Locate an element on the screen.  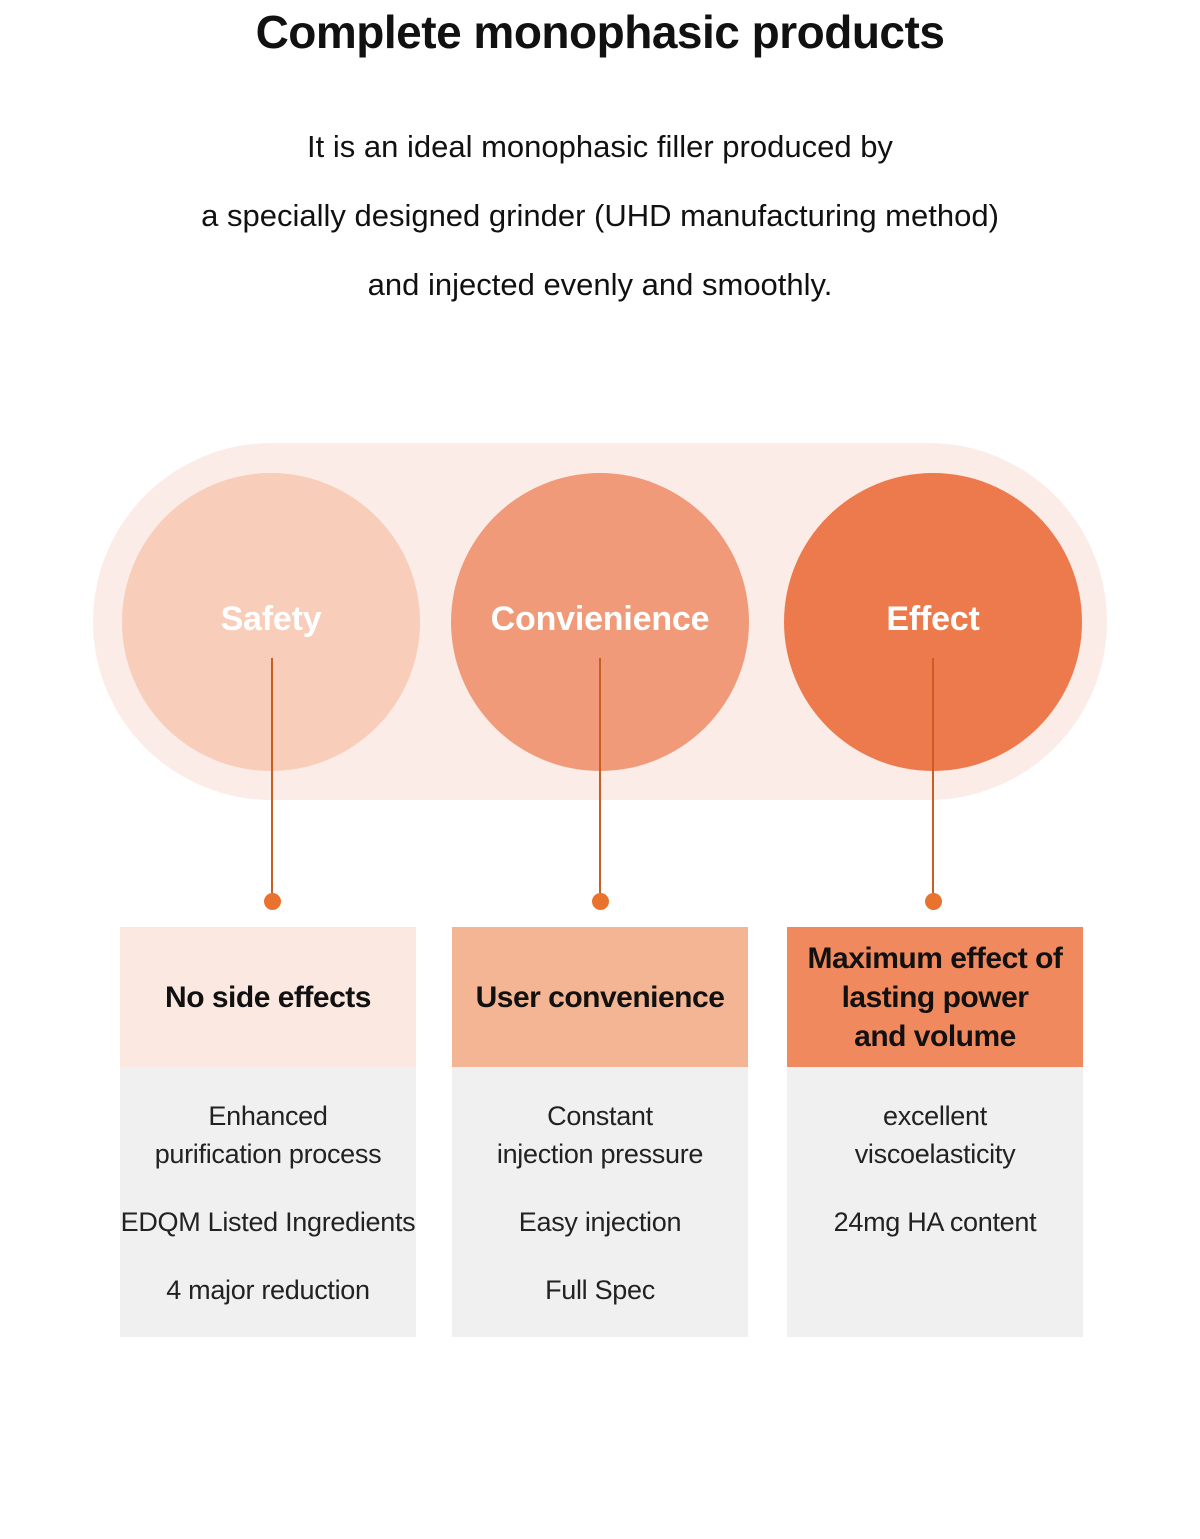
circle-convienience: Convienience is located at coordinates (600, 622).